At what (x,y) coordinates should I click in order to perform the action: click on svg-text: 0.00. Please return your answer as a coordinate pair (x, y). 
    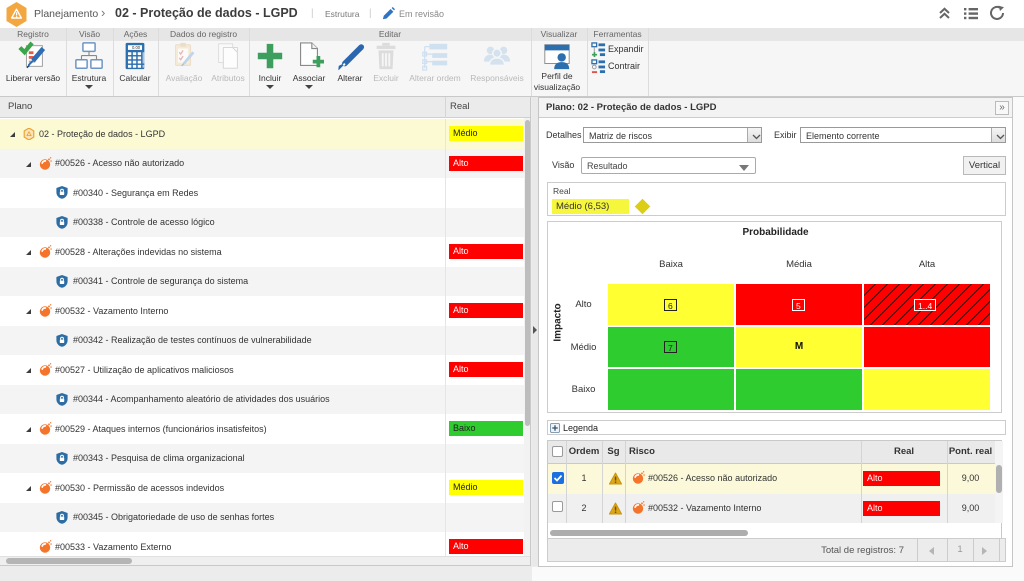
    Looking at the image, I should click on (136, 47).